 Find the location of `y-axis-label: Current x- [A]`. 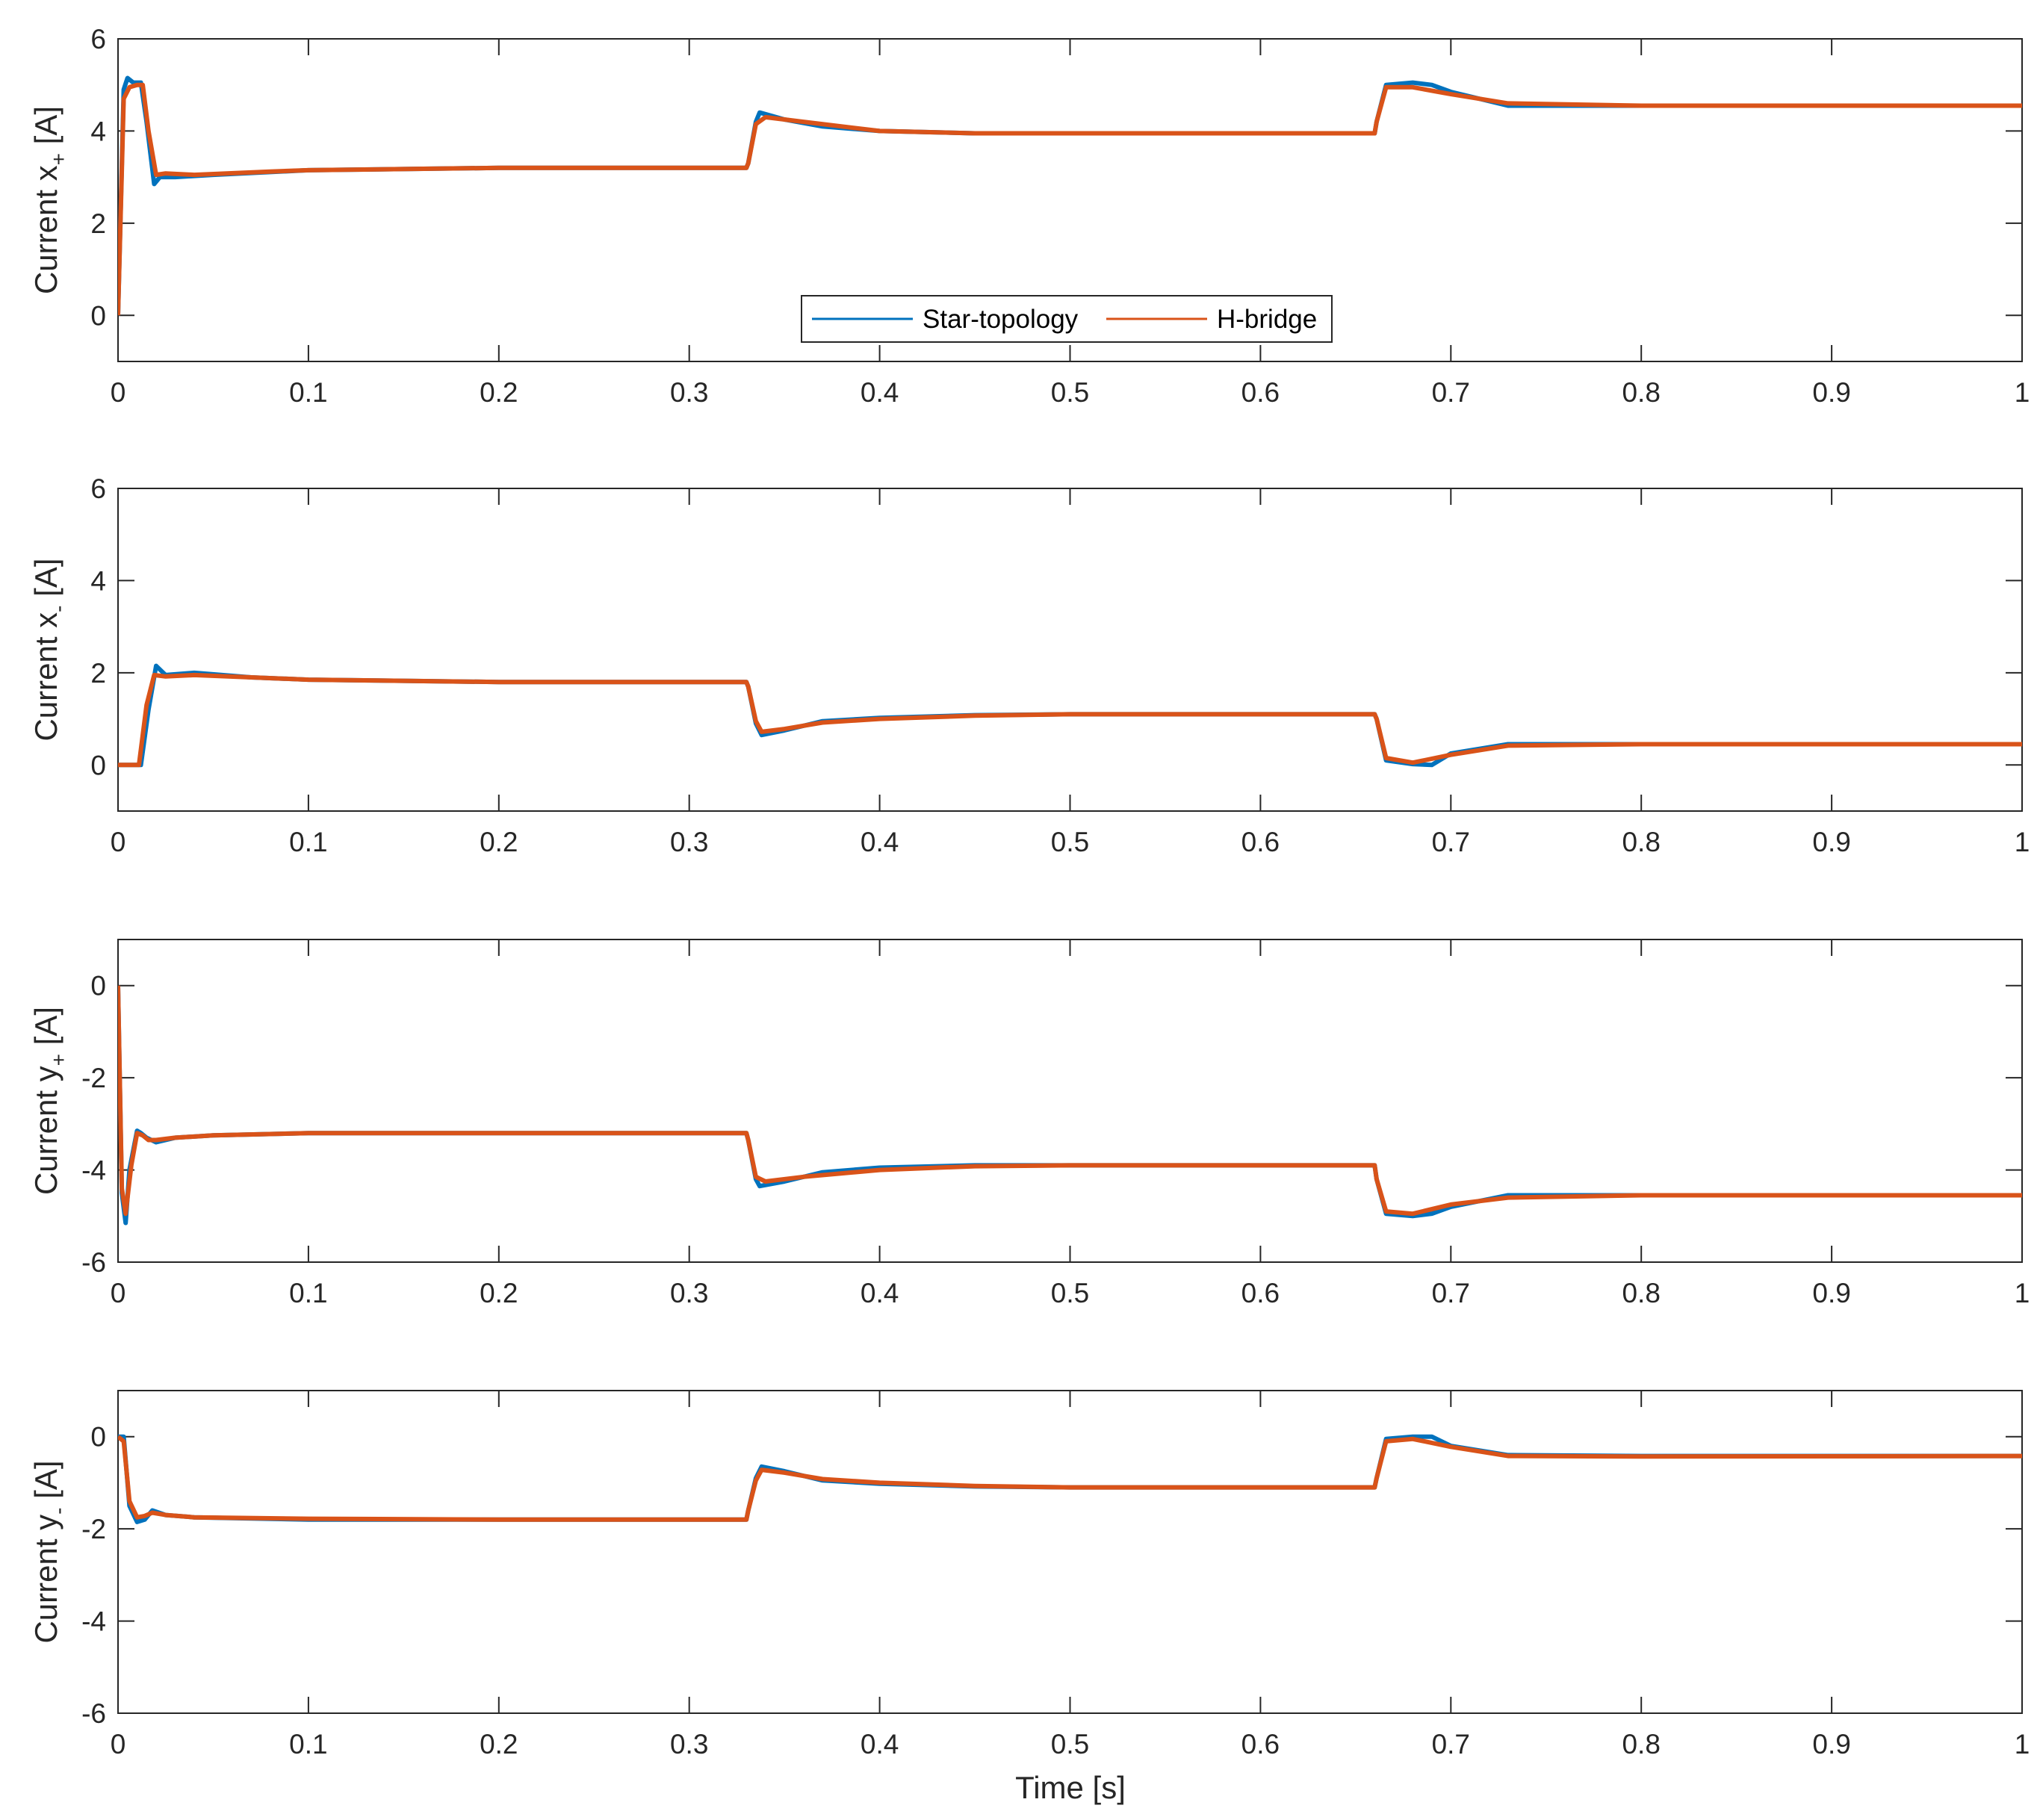

y-axis-label: Current x- [A] is located at coordinates (49, 649).